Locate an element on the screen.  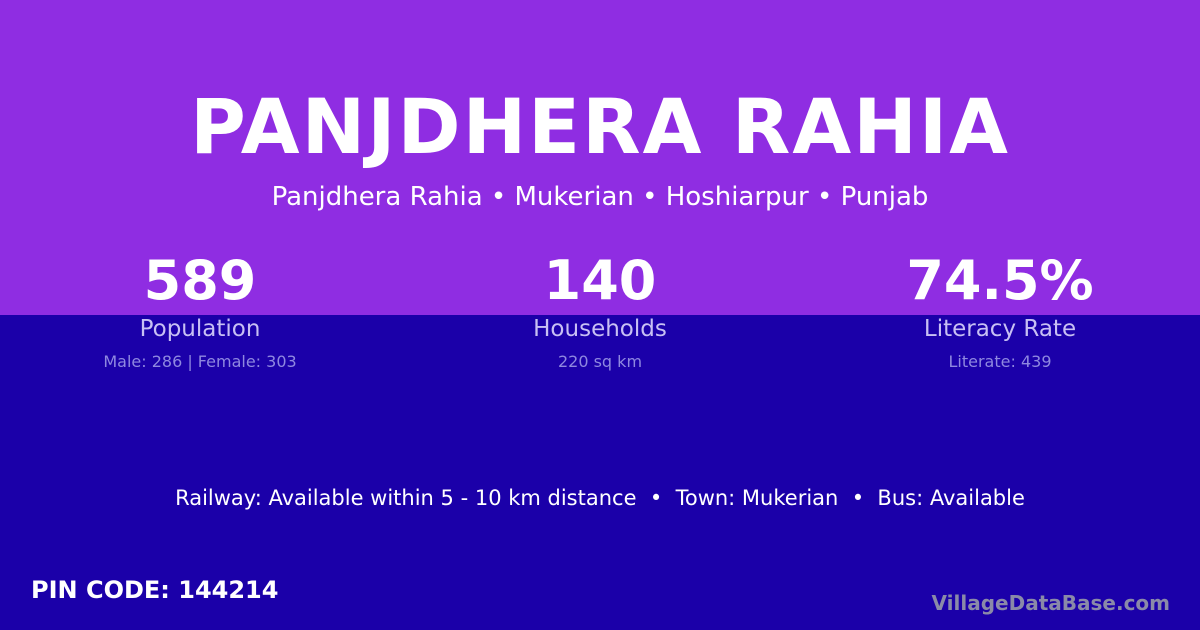
stat-population: 589 Population Male: 286 | Female: 303 is located at coordinates (200, 309).